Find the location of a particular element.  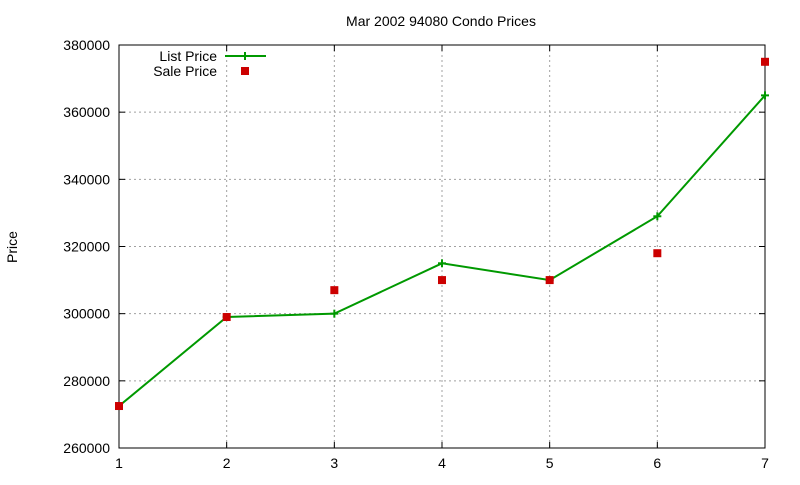

y-tick-label: 260000 is located at coordinates (86, 448).